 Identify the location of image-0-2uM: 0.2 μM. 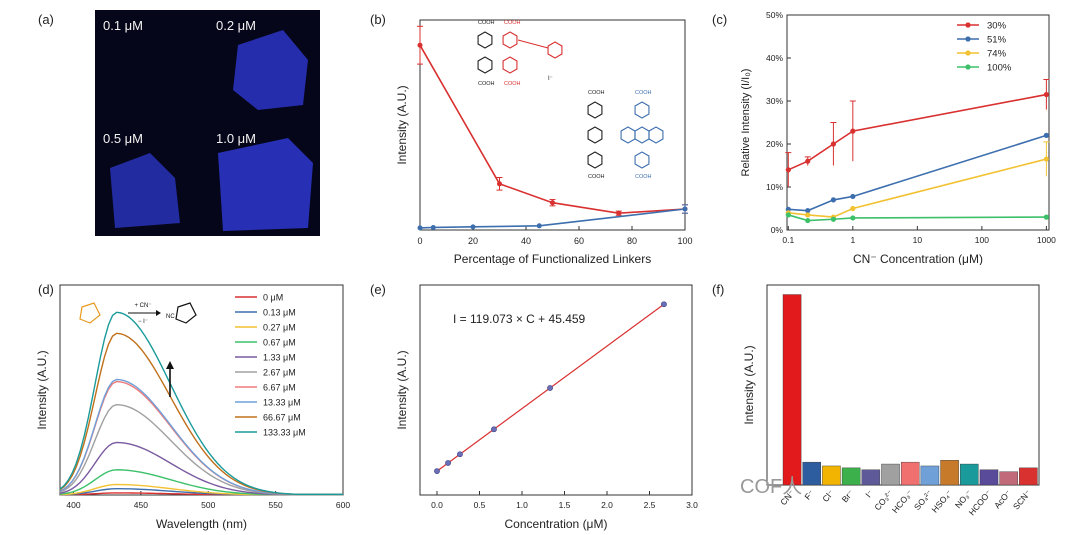
(264, 66).